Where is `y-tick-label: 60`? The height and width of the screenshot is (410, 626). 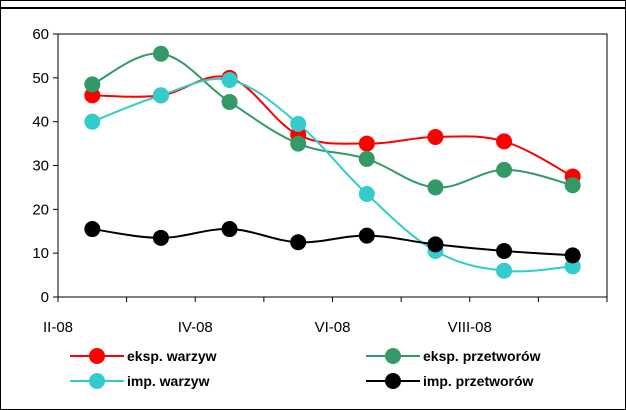
y-tick-label: 60 is located at coordinates (40, 34).